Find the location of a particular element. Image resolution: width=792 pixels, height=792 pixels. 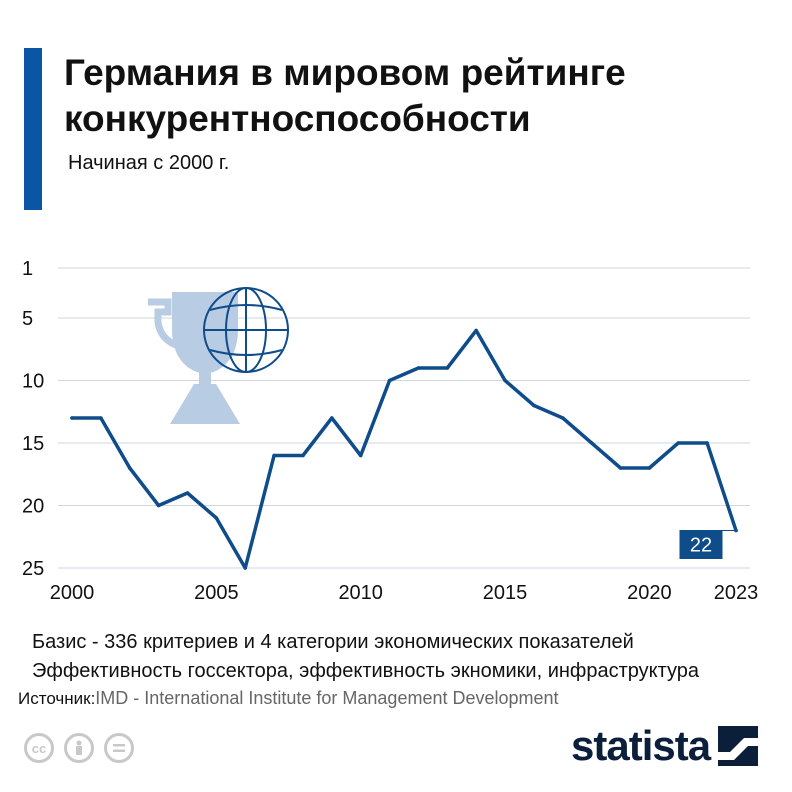

by-icon is located at coordinates (79, 748).